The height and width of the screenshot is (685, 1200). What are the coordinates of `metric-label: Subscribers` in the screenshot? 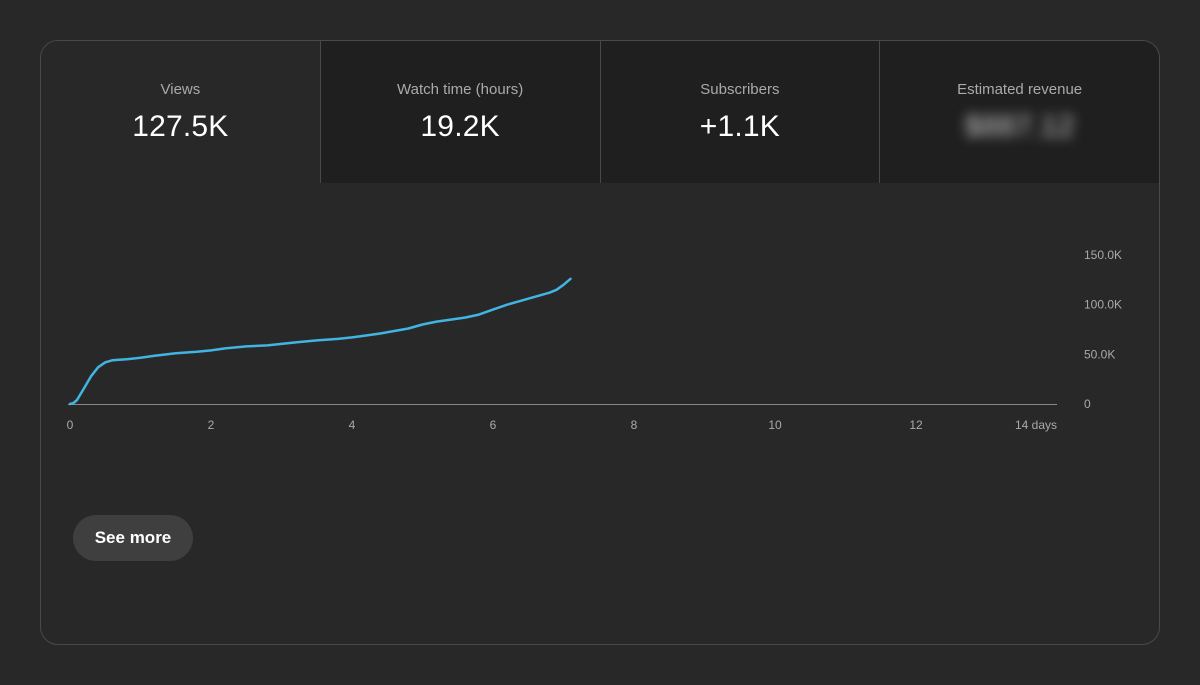 It's located at (740, 89).